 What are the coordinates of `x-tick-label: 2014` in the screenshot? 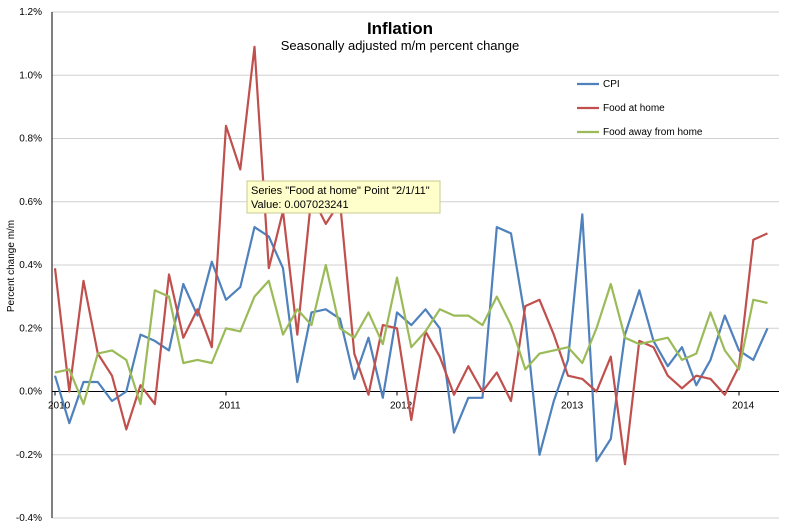 It's located at (743, 406).